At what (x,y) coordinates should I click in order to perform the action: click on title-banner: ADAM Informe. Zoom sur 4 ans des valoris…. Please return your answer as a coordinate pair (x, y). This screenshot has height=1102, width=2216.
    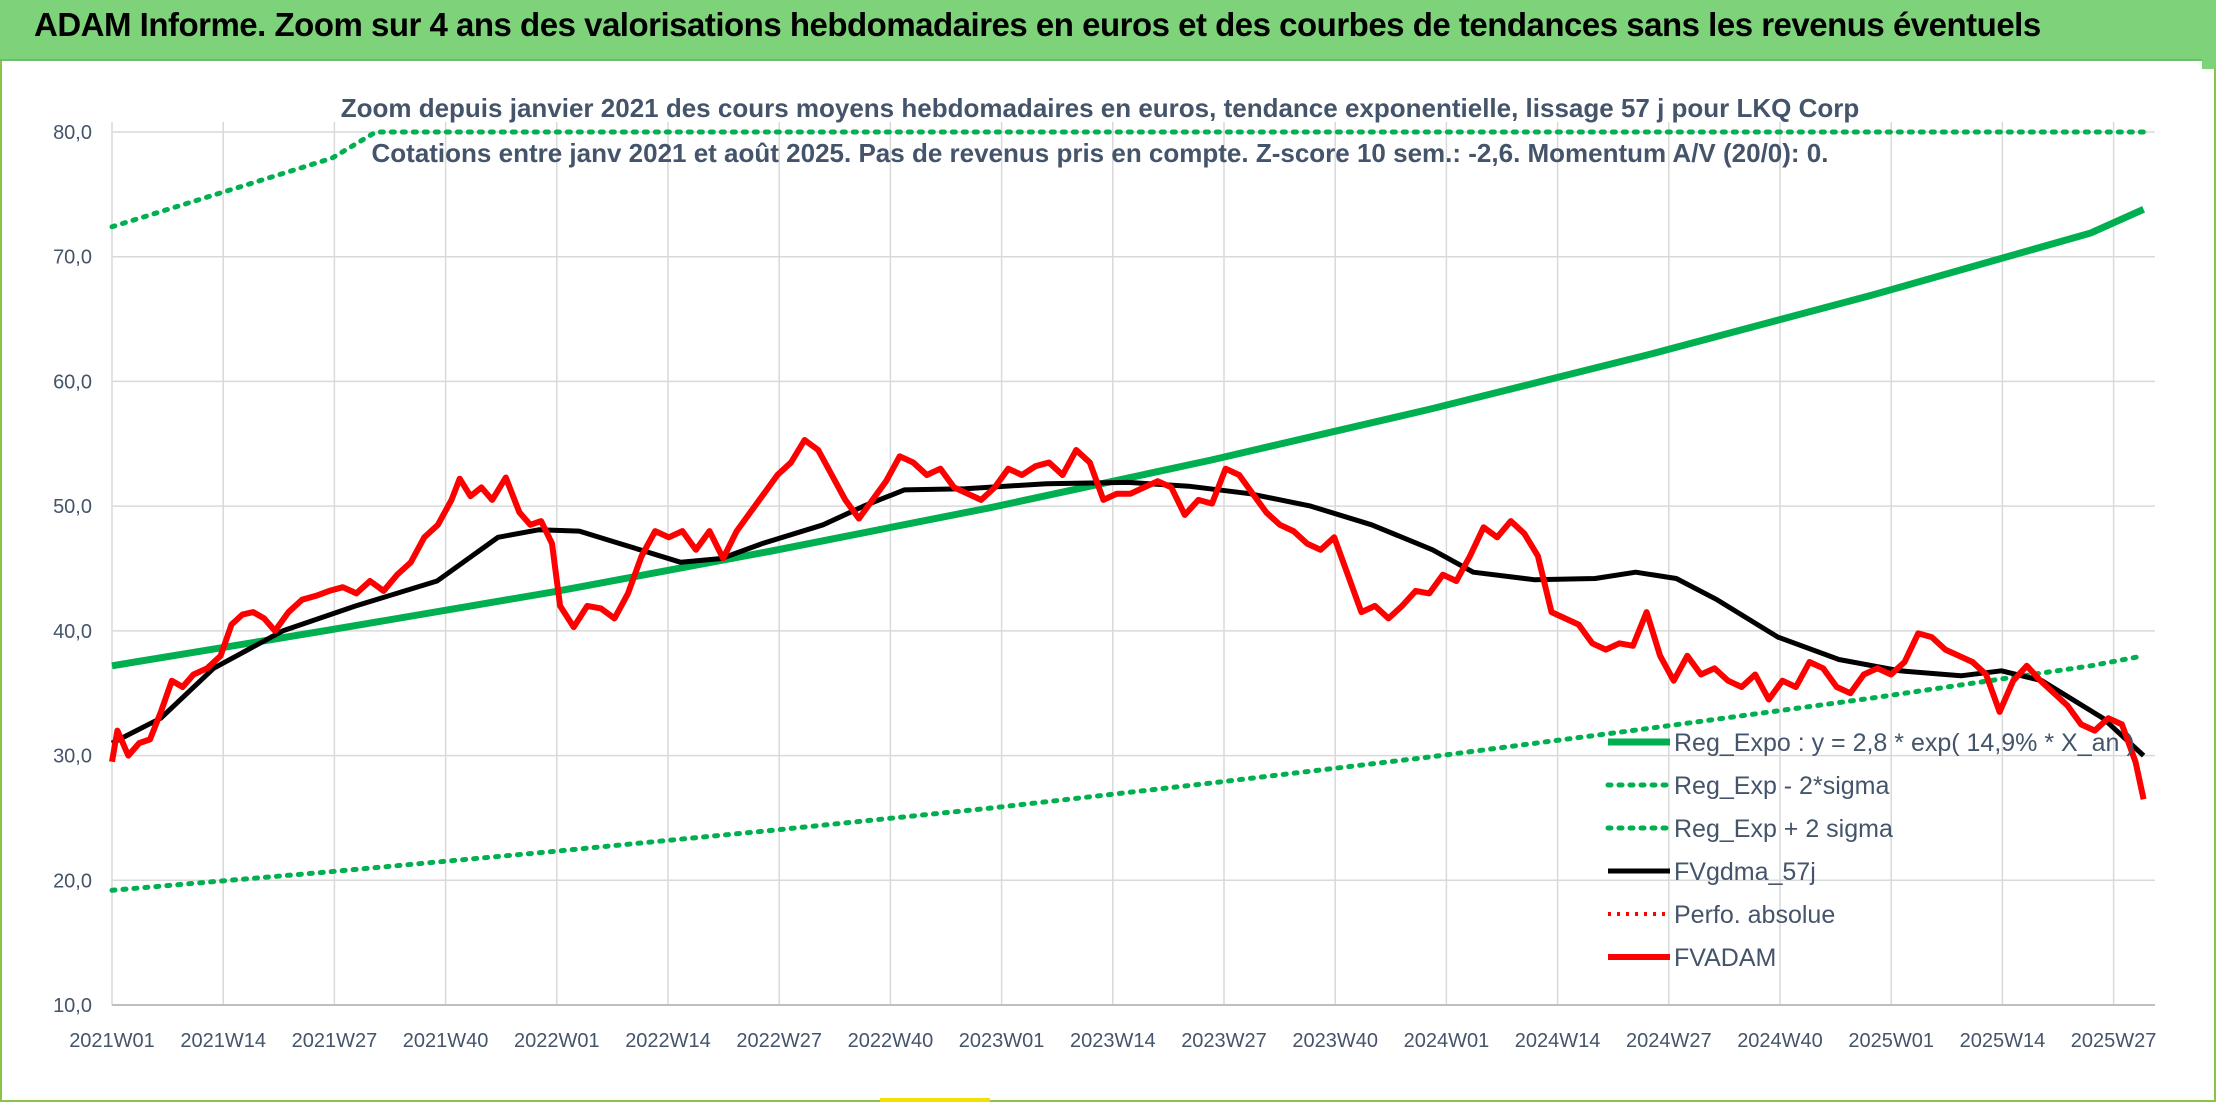
    Looking at the image, I should click on (1108, 30).